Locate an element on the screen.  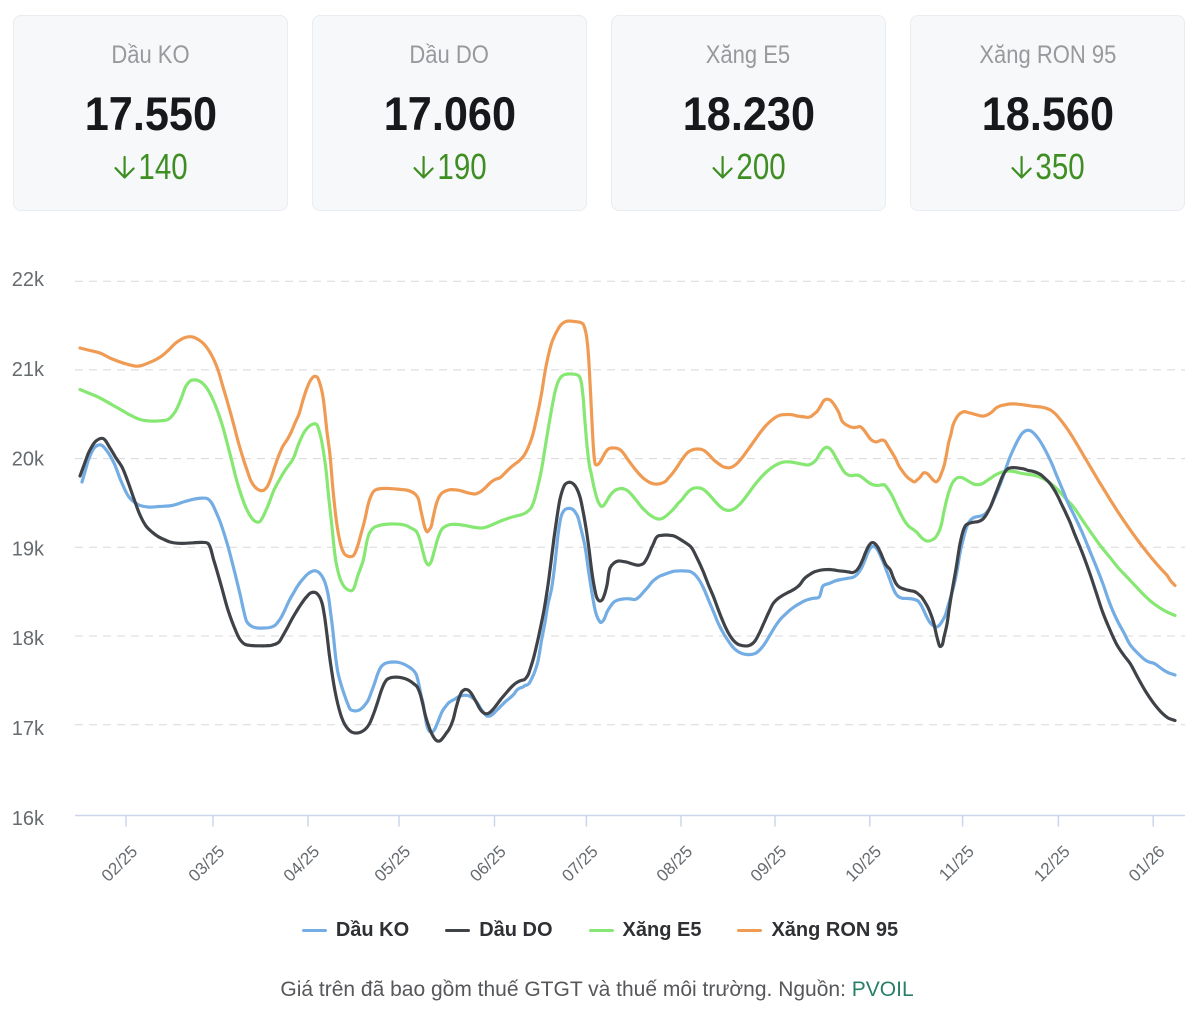
svg-text: 21k is located at coordinates (28, 370).